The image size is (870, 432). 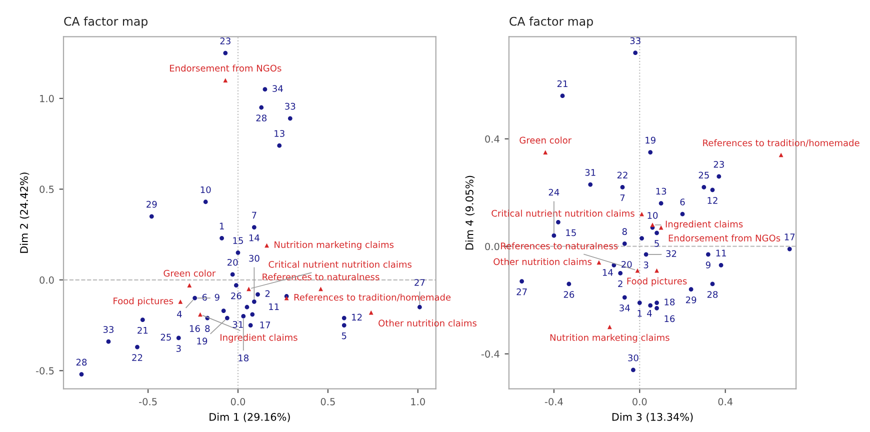 I want to click on annotation: 10, so click(x=205, y=190).